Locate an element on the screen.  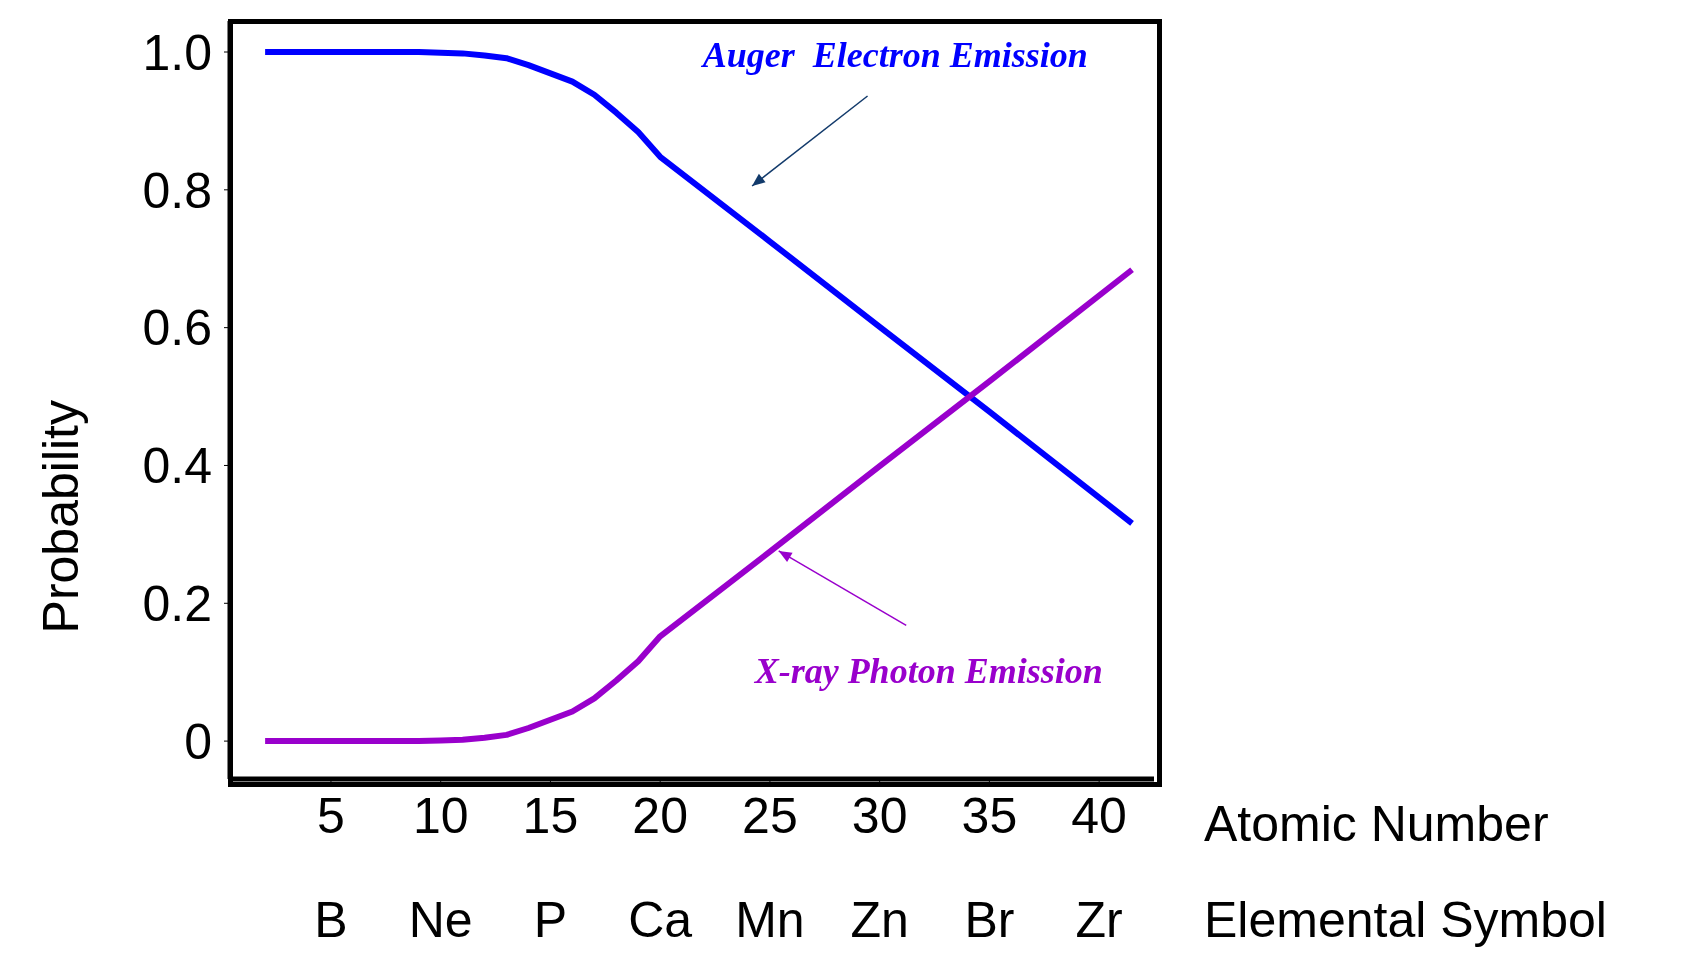
x2-axis-title: Elemental Symbol is located at coordinates (1405, 920).